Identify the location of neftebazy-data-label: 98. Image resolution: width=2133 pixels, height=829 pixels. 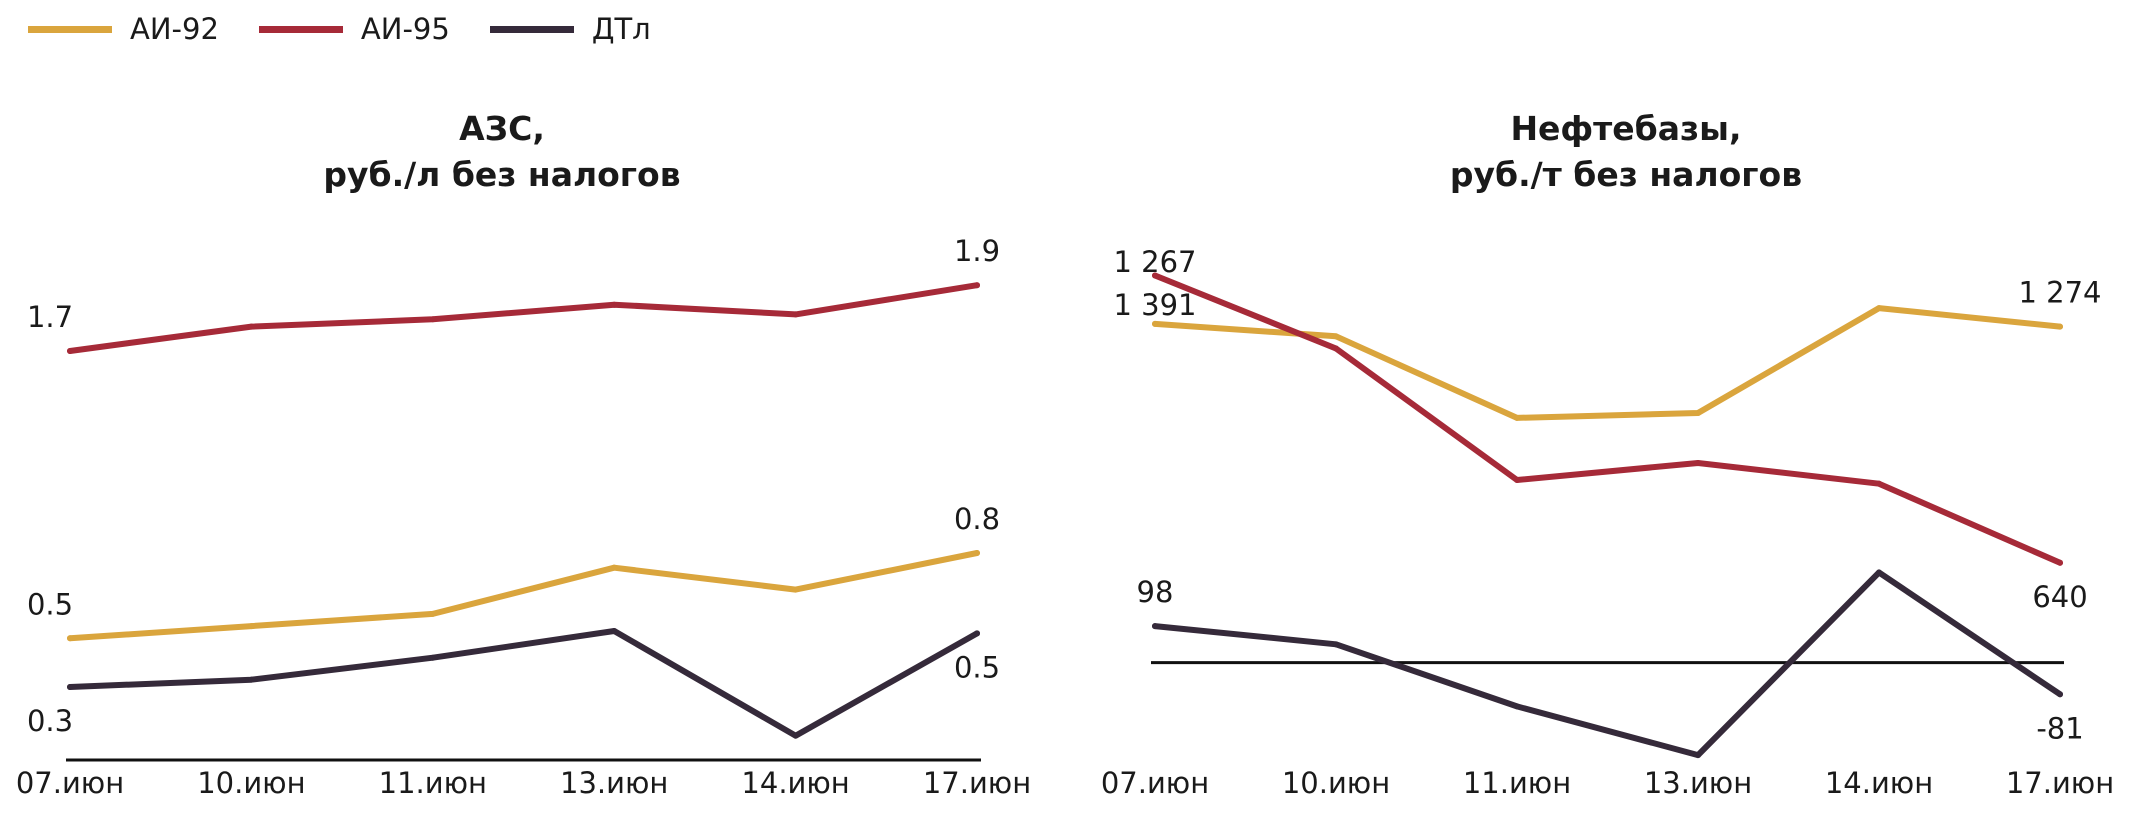
(1155, 592).